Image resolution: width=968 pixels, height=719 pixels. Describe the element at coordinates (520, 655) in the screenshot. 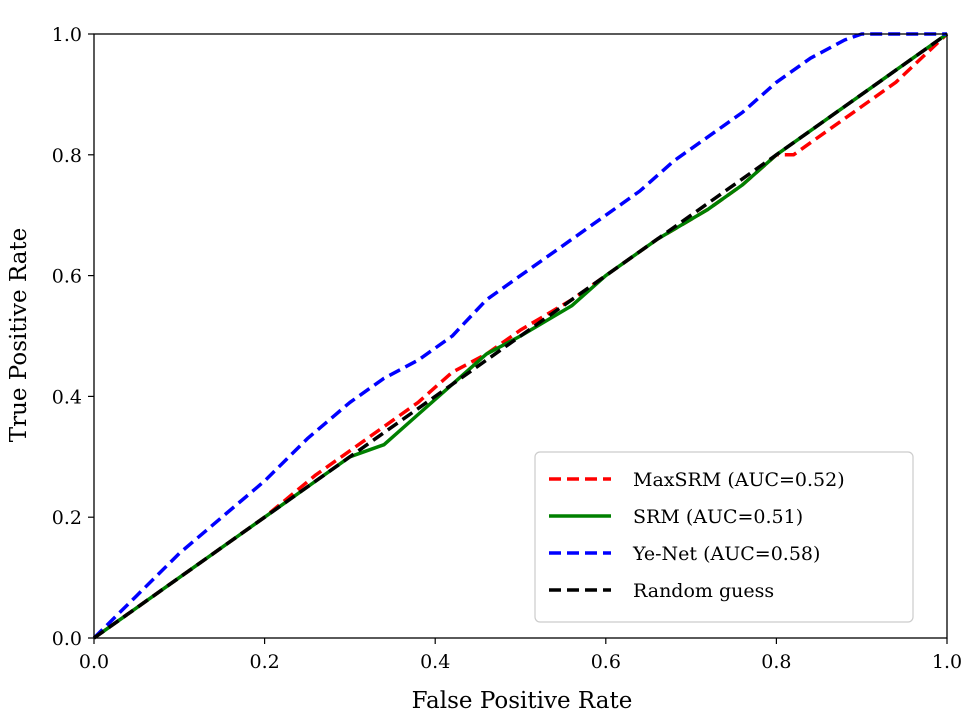

I see `x-axis-ticks: 0.0 0.2 0.4 0.6 0.8 1.0` at that location.